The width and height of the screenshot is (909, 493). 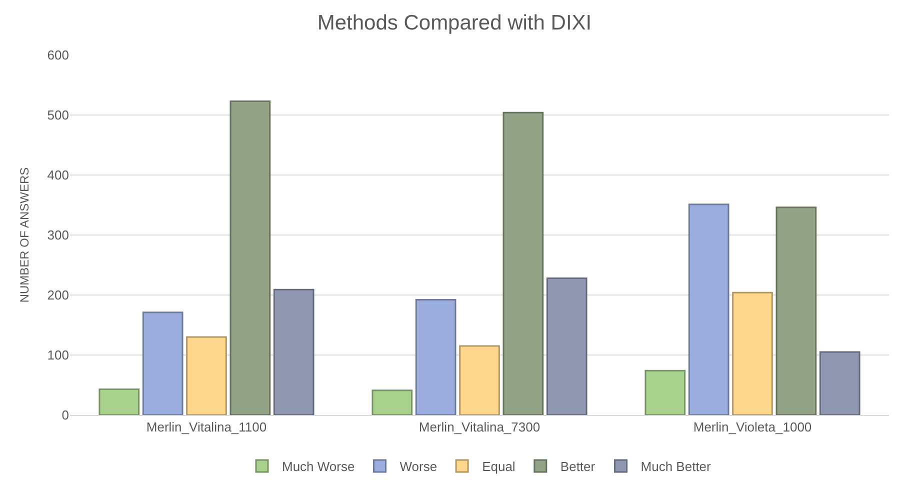 I want to click on legend-label: Much Better, so click(x=676, y=466).